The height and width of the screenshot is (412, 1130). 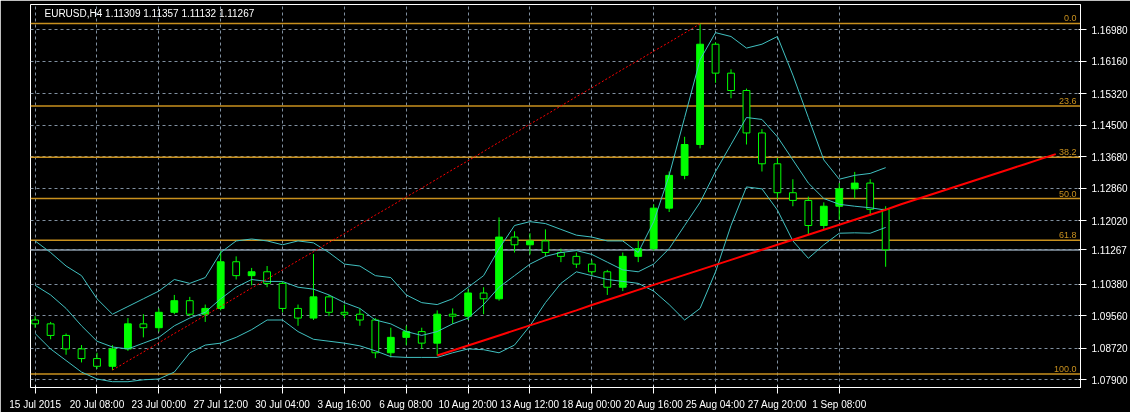 What do you see at coordinates (97, 404) in the screenshot?
I see `x-tick-label: 20 Jul 08:00` at bounding box center [97, 404].